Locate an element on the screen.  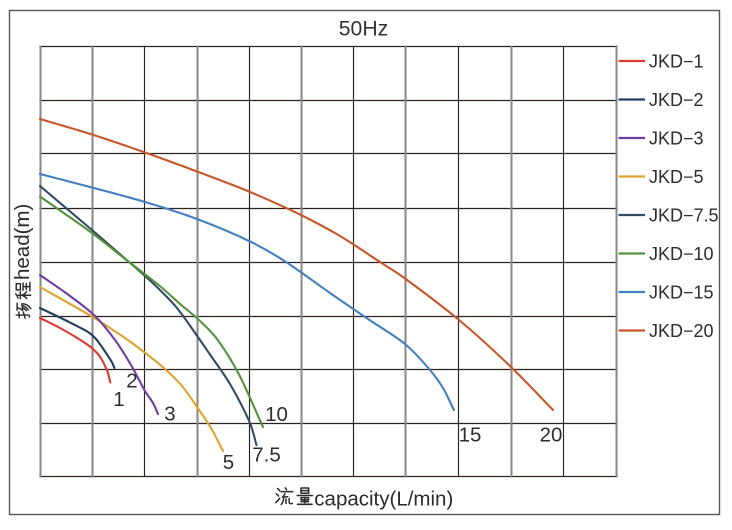
svg-text: 7.5 is located at coordinates (266, 455).